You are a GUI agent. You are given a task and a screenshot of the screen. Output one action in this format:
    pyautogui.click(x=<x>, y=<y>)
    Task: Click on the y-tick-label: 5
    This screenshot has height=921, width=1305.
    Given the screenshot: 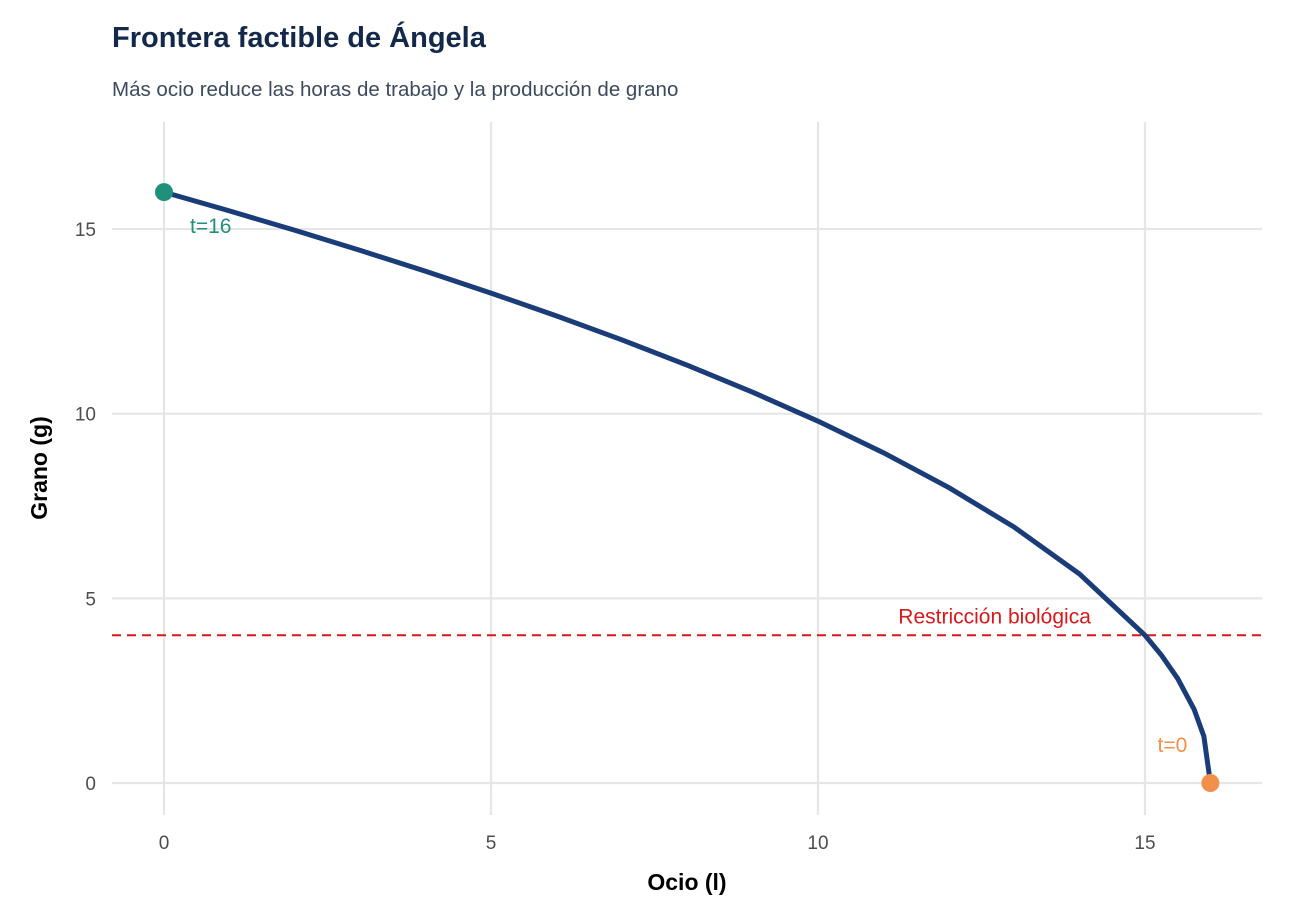 What is the action you would take?
    pyautogui.click(x=90, y=599)
    